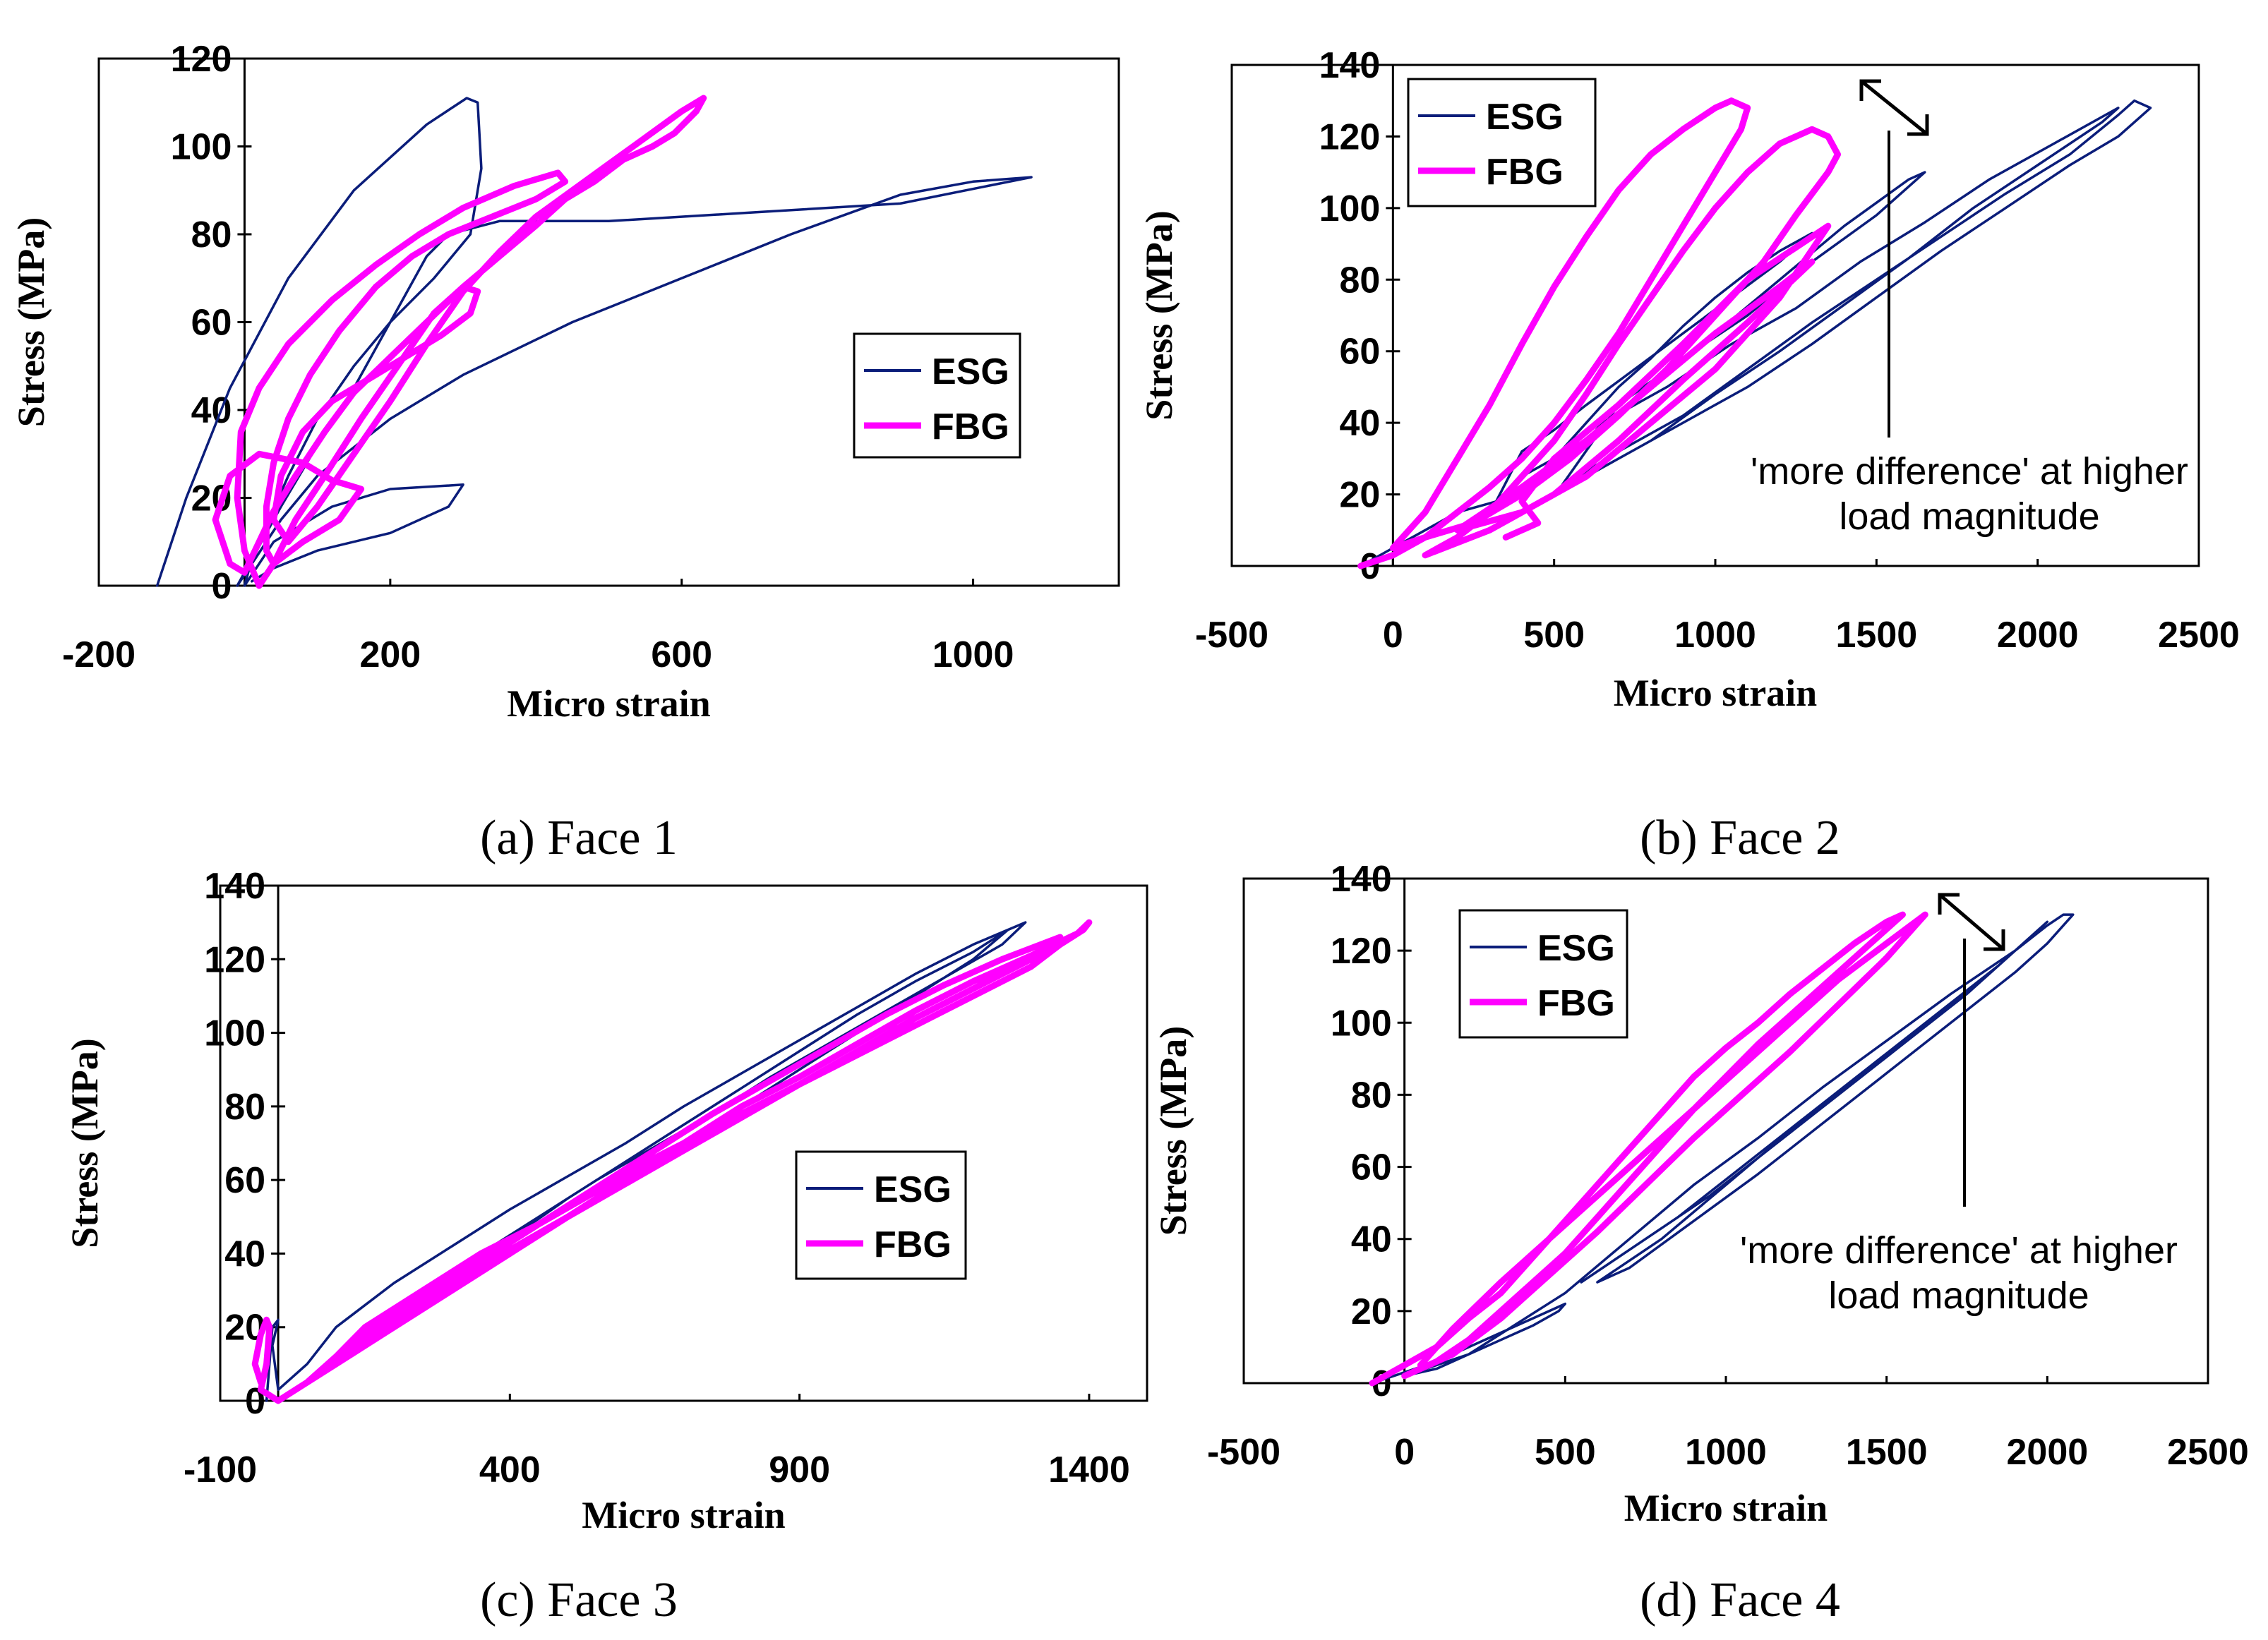 The image size is (2268, 1640). I want to click on panel-caption: (c) Face 3, so click(579, 1600).